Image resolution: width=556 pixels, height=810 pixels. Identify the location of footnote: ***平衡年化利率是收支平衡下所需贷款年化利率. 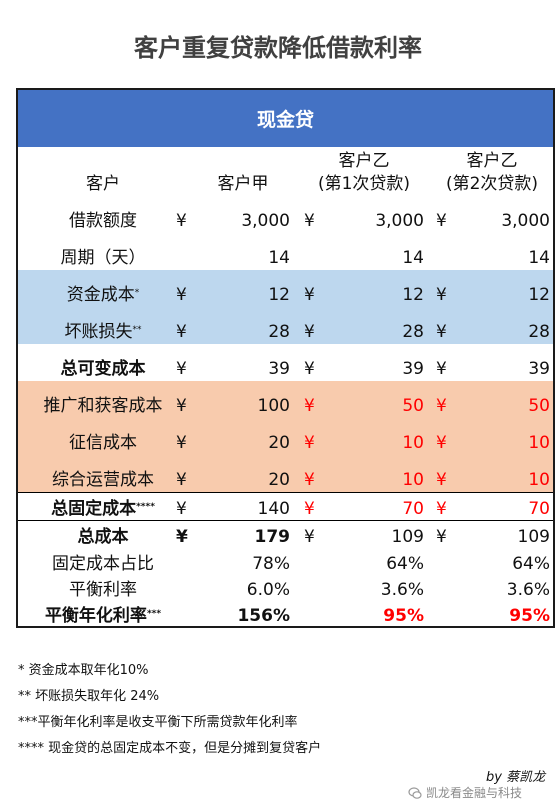
(158, 722).